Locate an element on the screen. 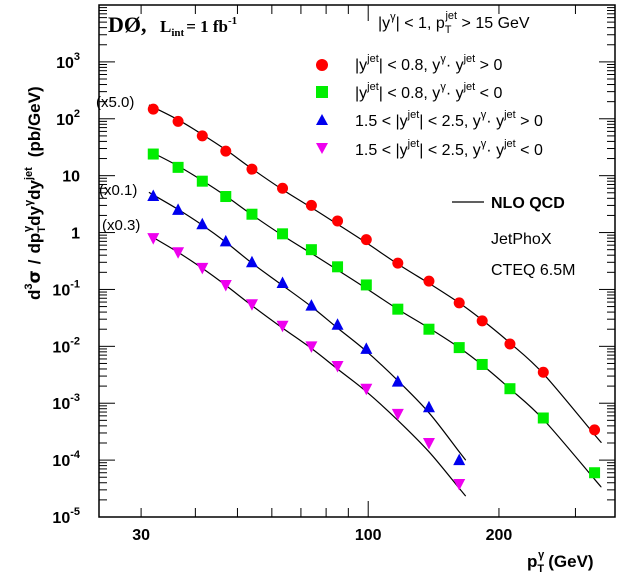 Image resolution: width=625 pixels, height=574 pixels. y-tick-label: 10⁻³ is located at coordinates (66, 402).